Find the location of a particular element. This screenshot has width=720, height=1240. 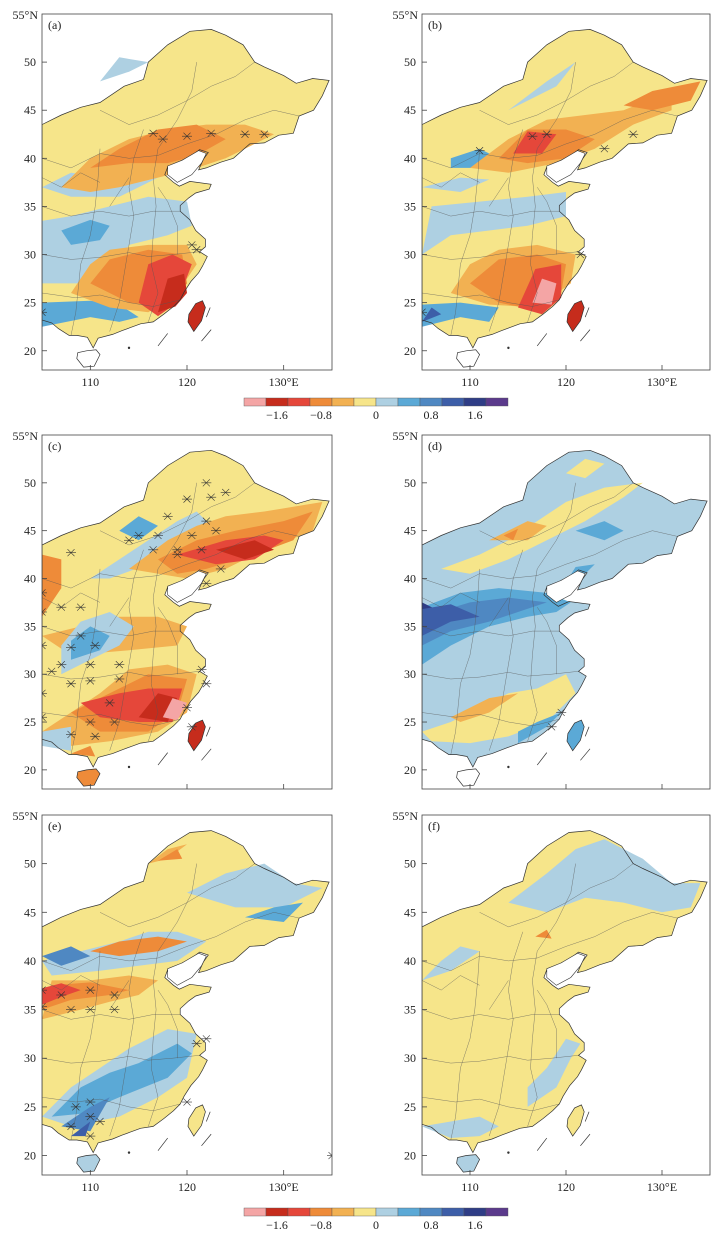

map-area-d is located at coordinates (565, 618).